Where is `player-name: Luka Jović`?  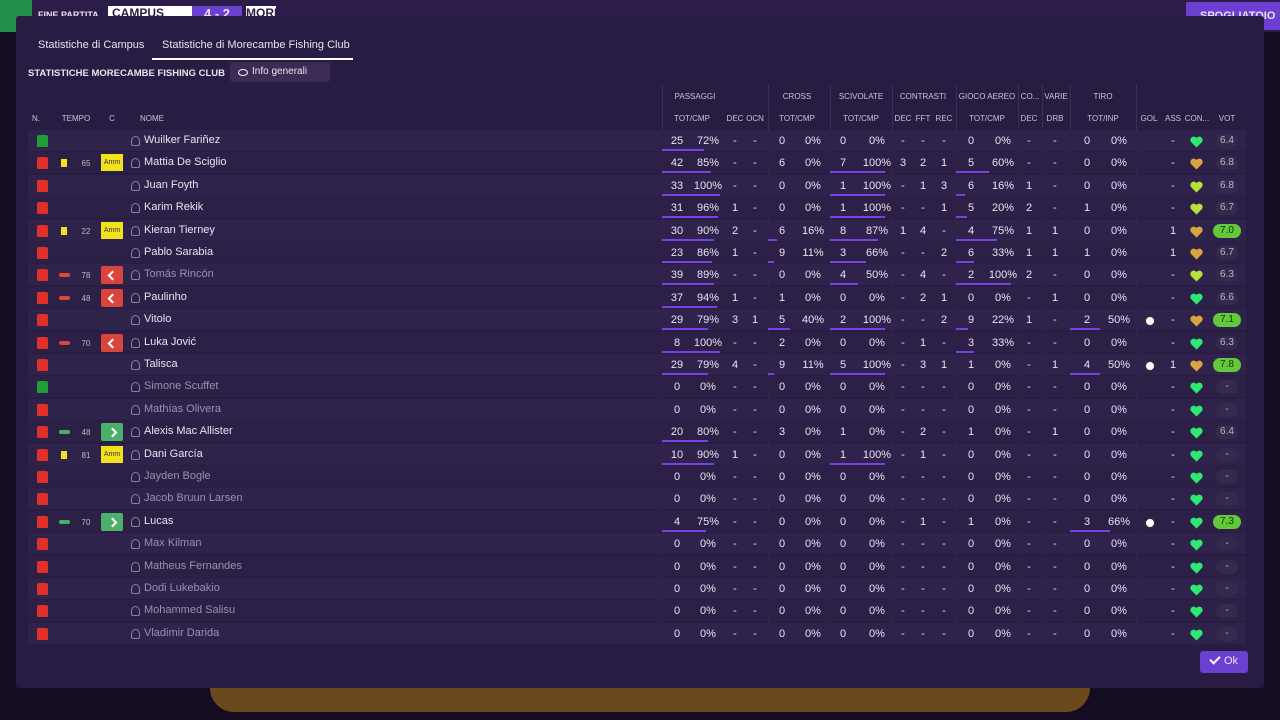
player-name: Luka Jović is located at coordinates (170, 341).